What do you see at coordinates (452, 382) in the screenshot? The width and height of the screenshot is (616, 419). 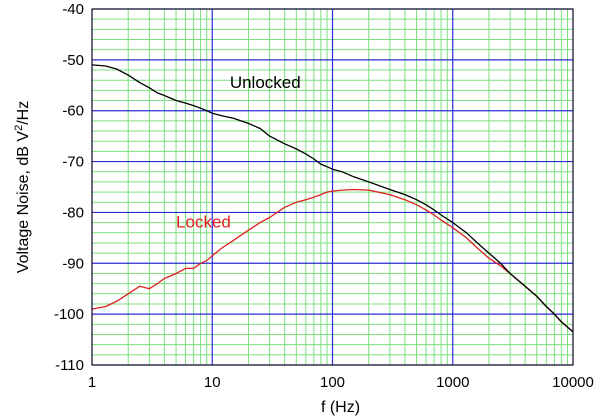 I see `x-tick-label: 1000` at bounding box center [452, 382].